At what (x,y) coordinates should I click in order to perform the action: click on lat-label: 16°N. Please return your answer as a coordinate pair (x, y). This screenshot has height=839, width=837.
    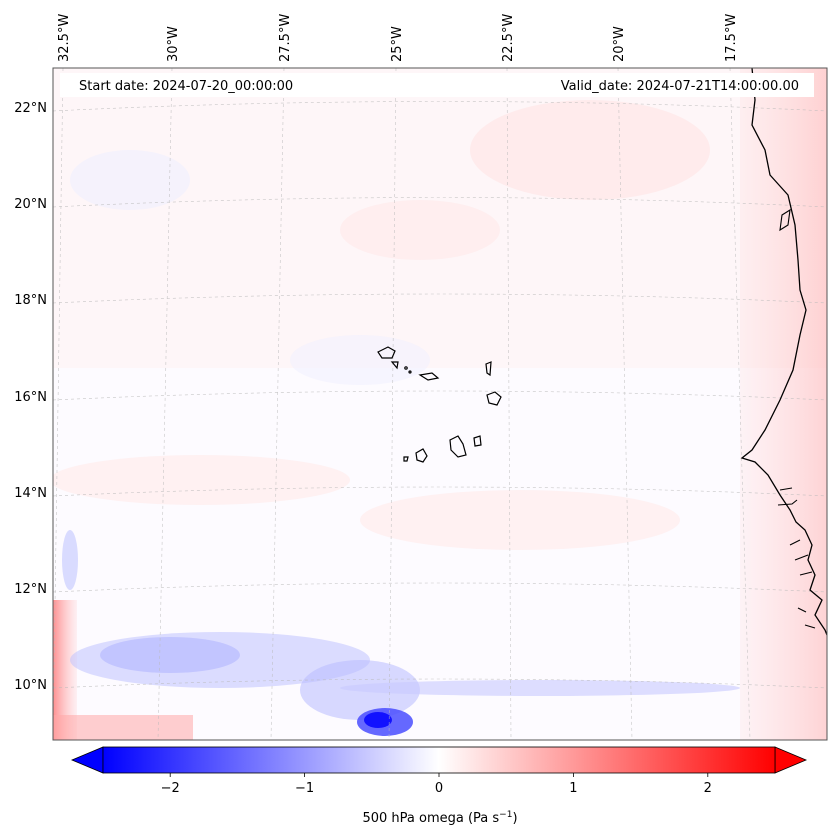
    Looking at the image, I should click on (30, 397).